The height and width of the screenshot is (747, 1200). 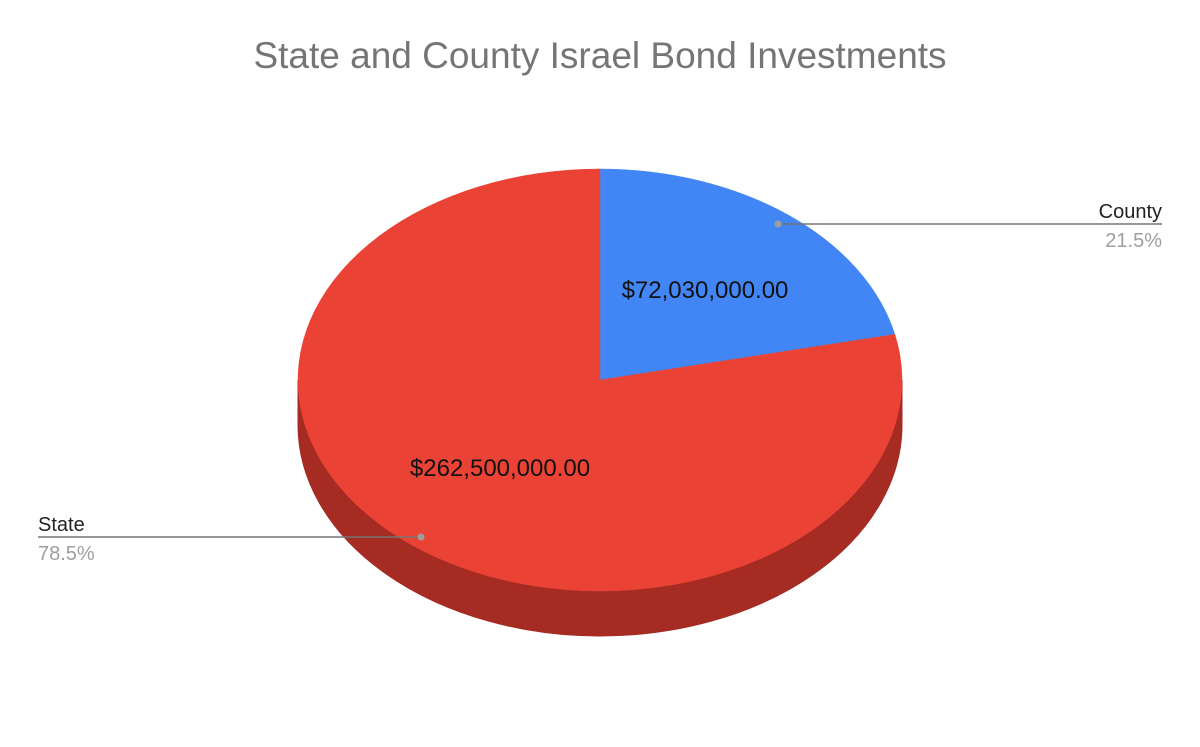 What do you see at coordinates (61, 525) in the screenshot?
I see `slice-name-label-state: State` at bounding box center [61, 525].